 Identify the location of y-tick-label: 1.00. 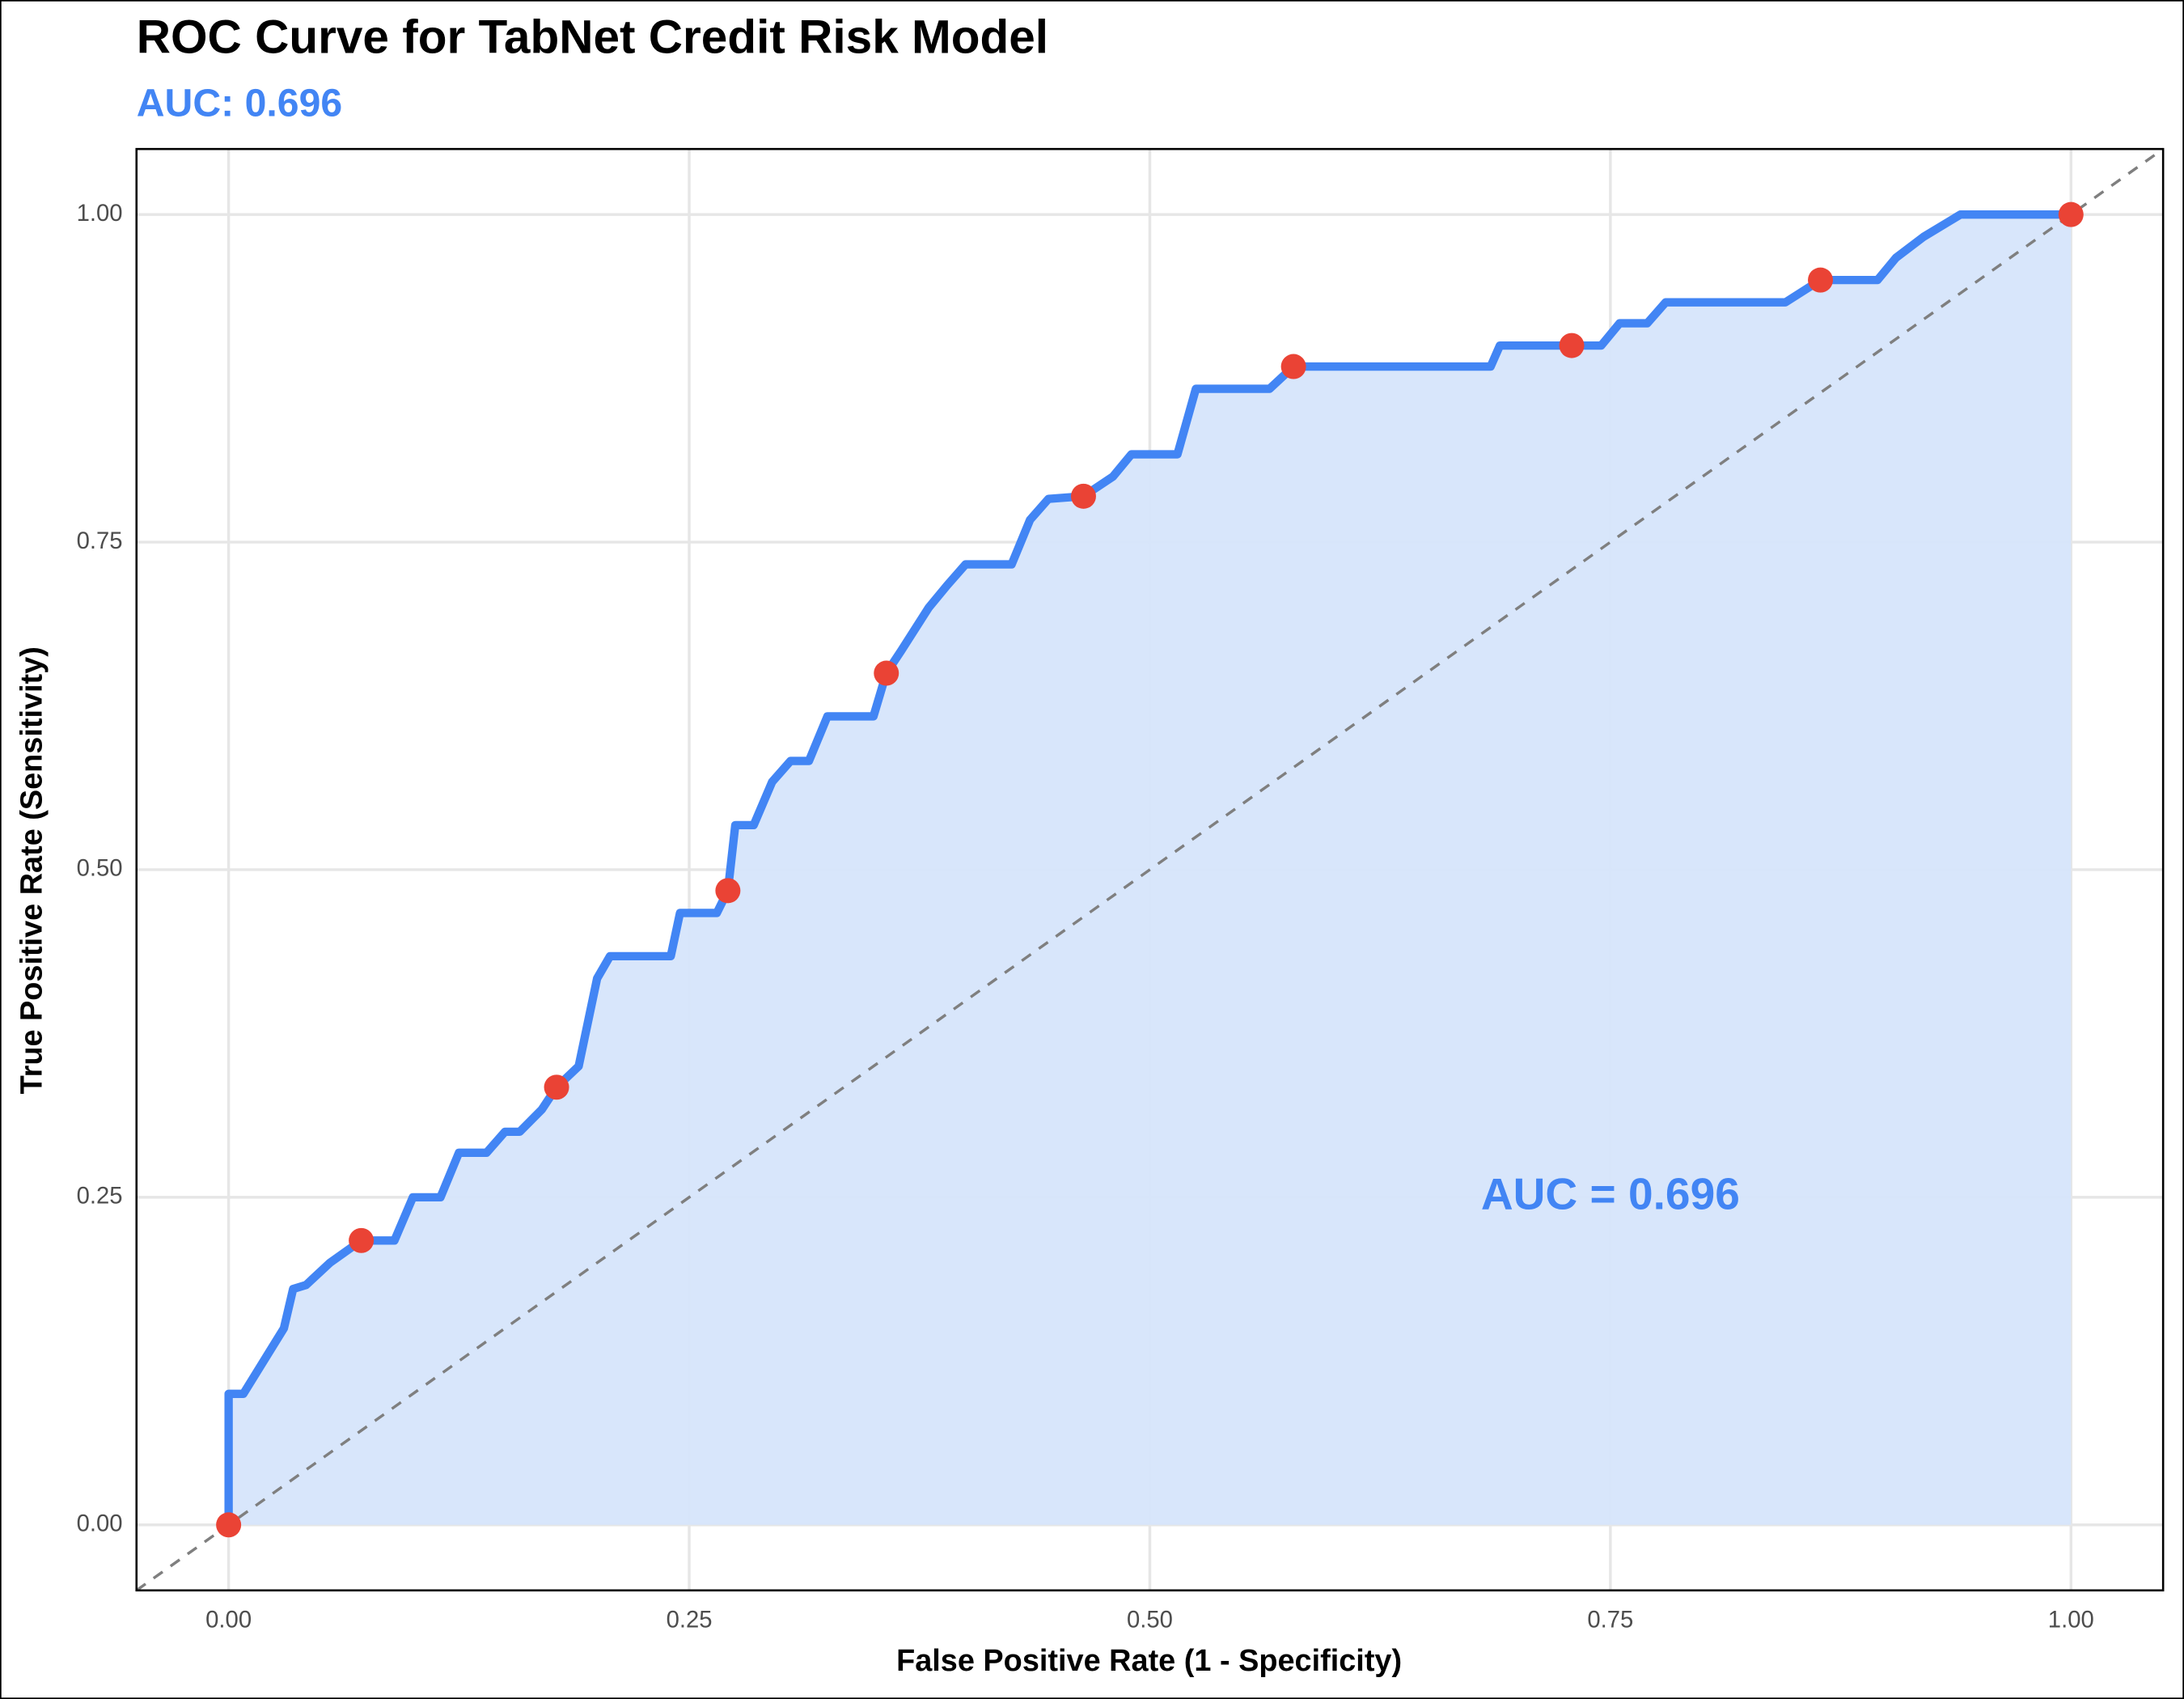
(100, 214).